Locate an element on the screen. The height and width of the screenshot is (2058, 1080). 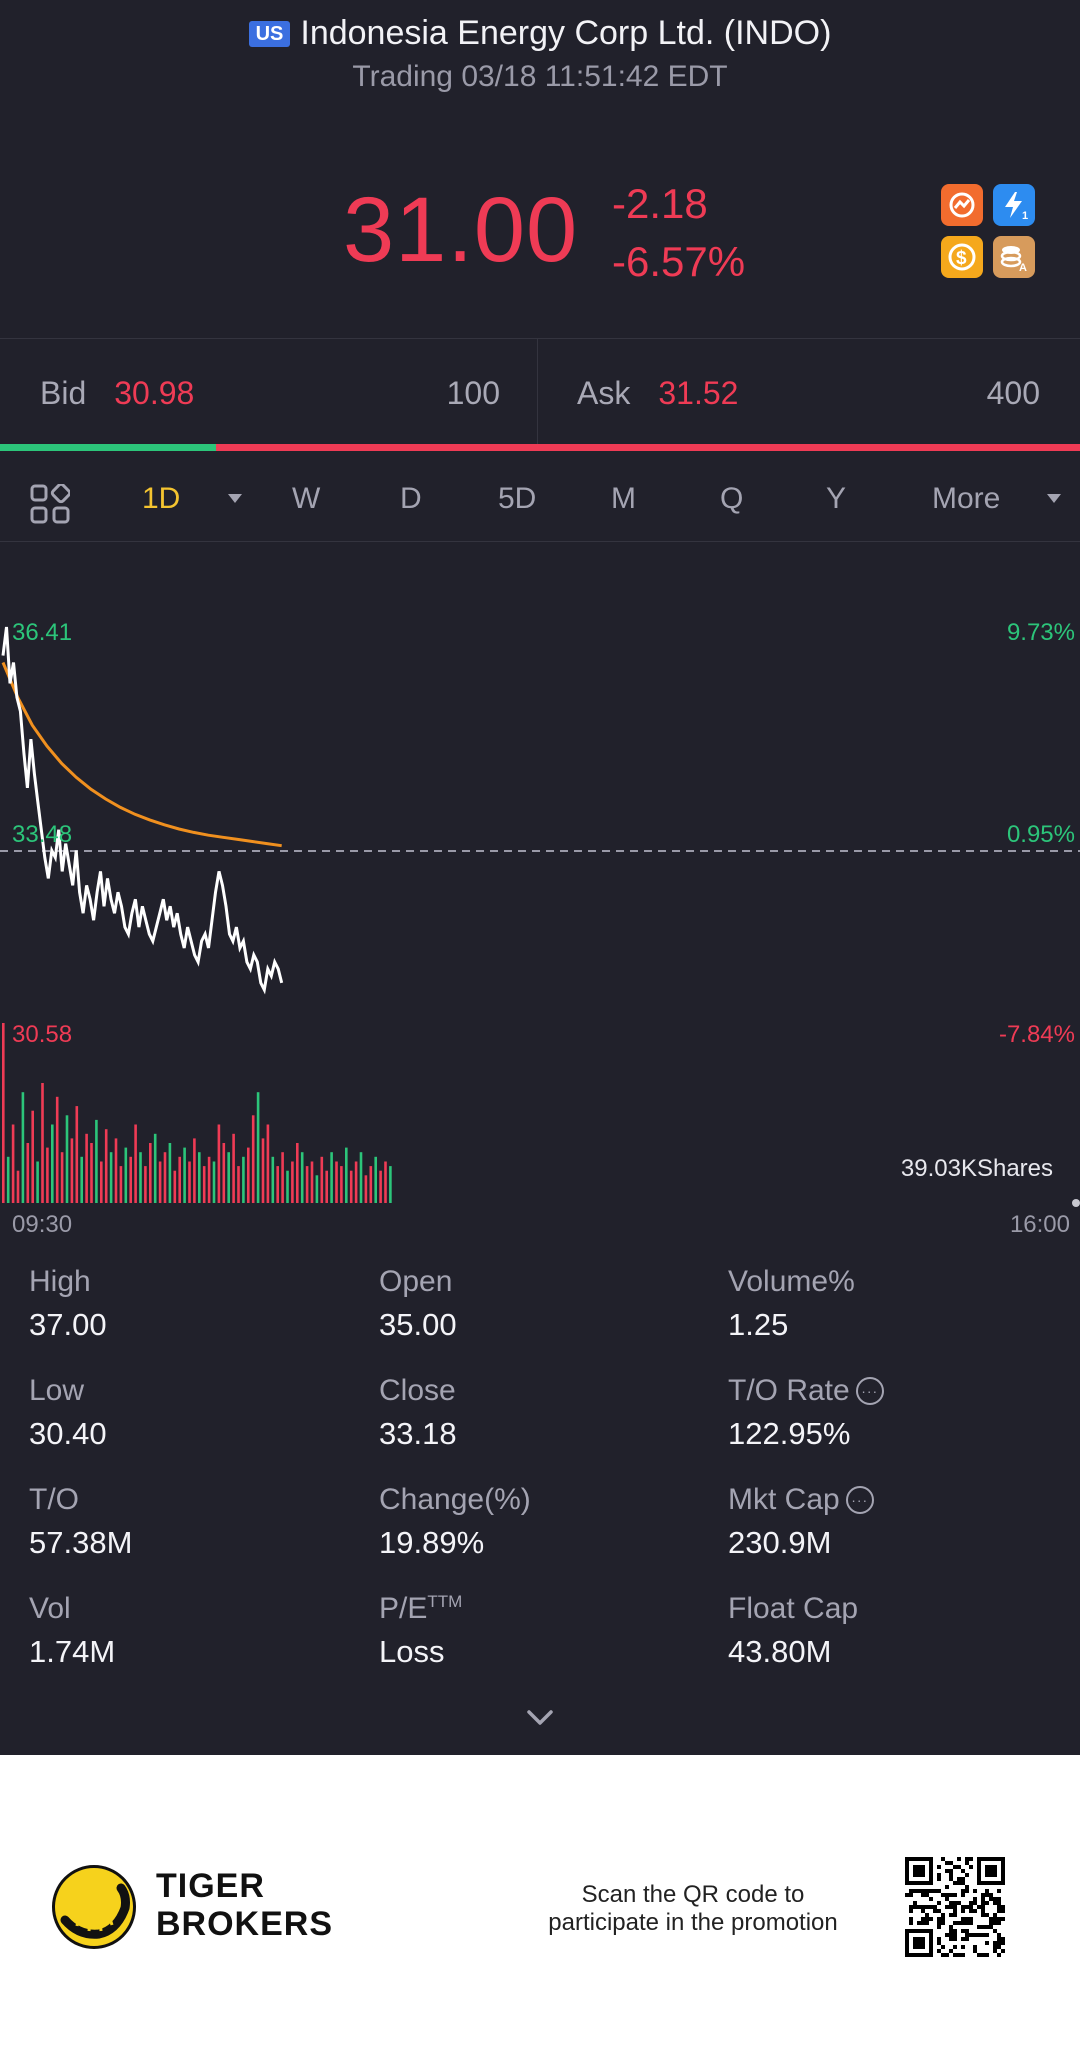
market-badge: US is located at coordinates (269, 33).